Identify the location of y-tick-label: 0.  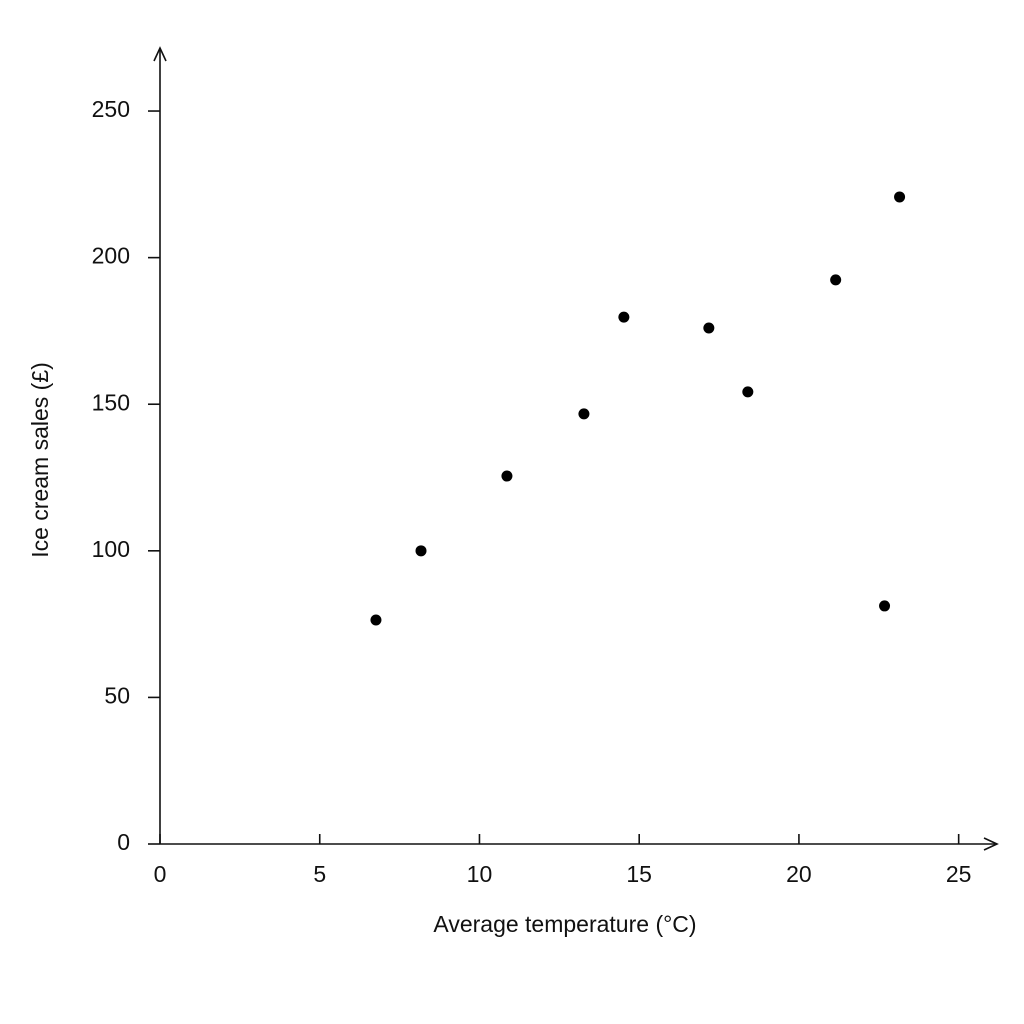
(123, 842).